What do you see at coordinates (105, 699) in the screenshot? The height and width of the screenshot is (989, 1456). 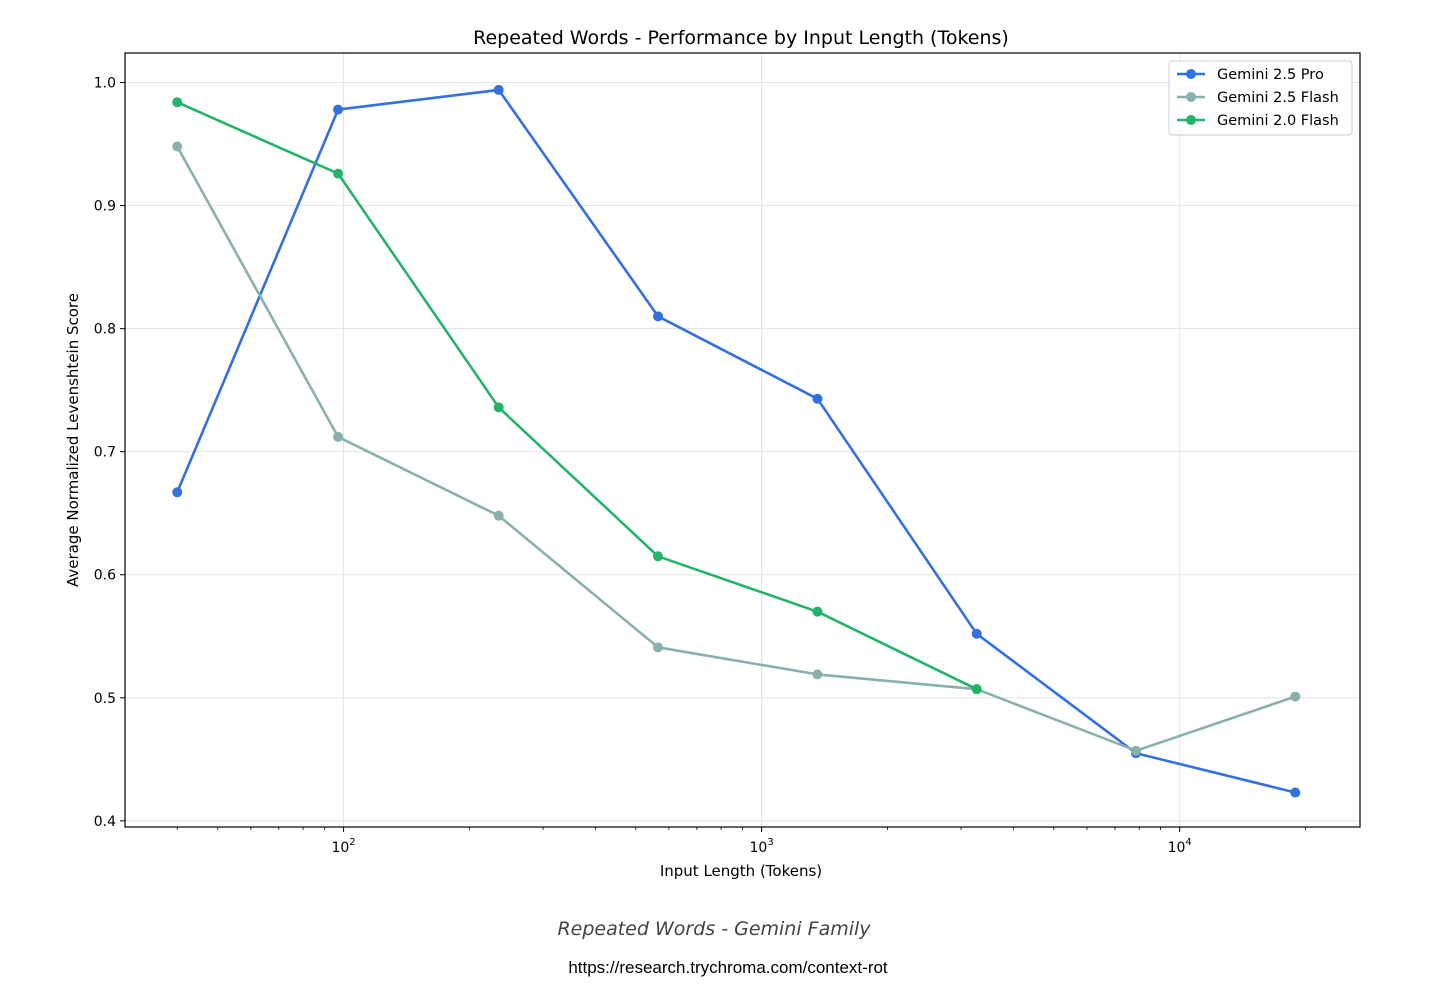 I see `y-tick-label: 0.5` at bounding box center [105, 699].